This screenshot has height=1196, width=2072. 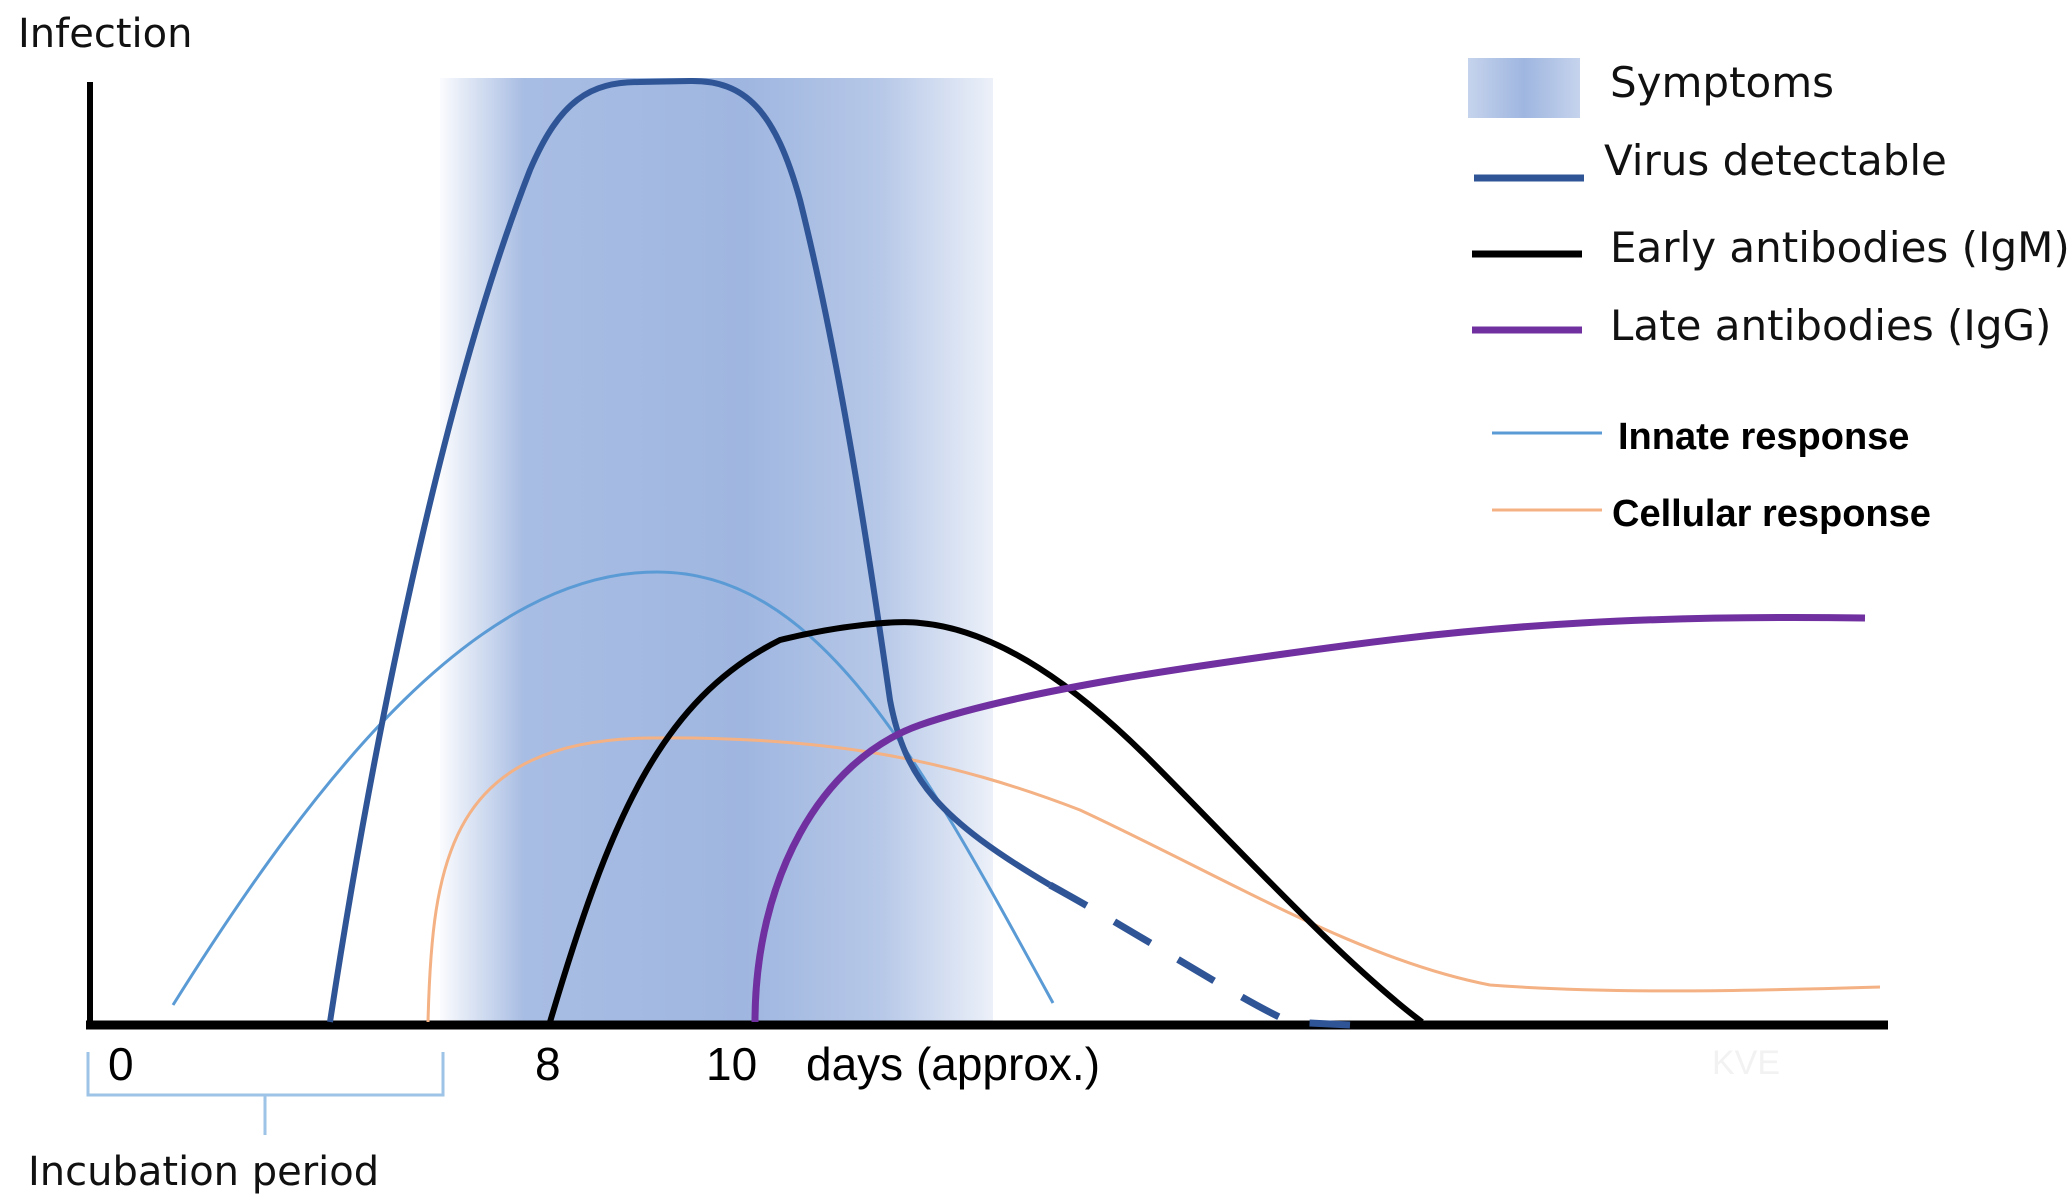 I want to click on incubation-bracket, so click(x=265, y=1093).